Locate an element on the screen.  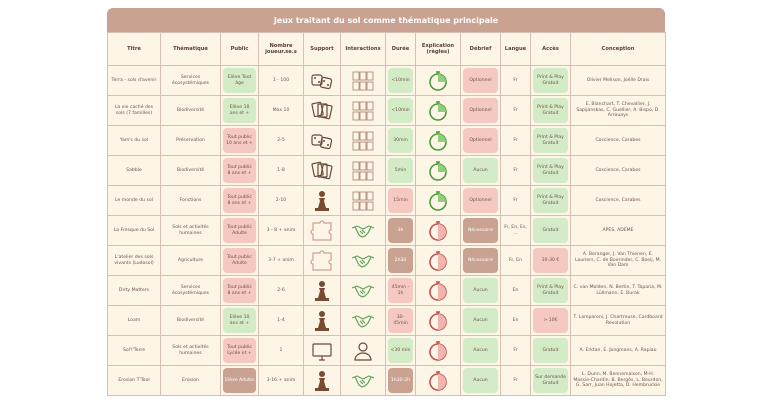
language-cell: En is located at coordinates (515, 290).